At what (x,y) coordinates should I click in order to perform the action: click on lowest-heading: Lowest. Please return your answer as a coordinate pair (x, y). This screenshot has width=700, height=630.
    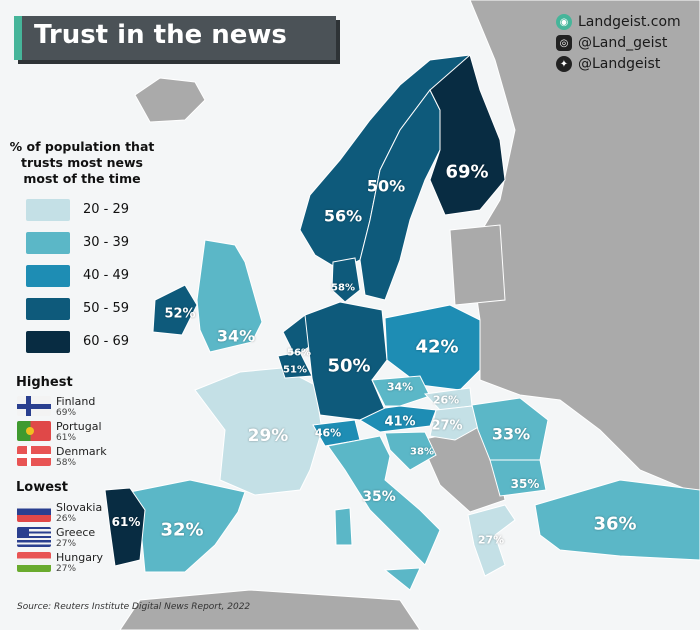
    Looking at the image, I should click on (42, 487).